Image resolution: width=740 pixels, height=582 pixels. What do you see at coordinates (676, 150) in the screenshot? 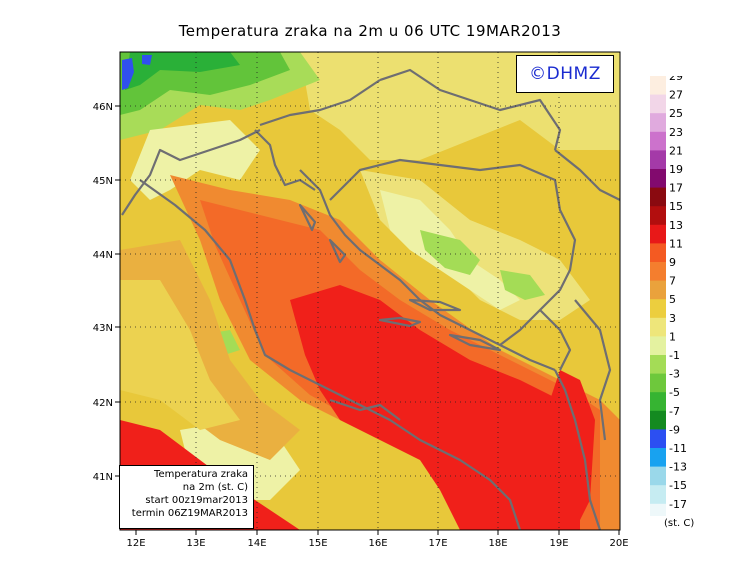
I see `colorbar-label: 21` at bounding box center [676, 150].